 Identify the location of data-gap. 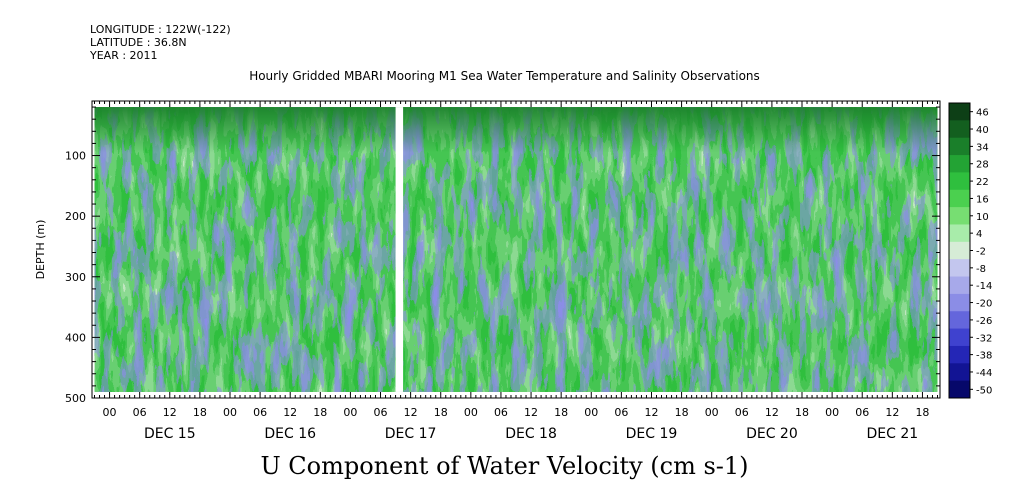
(399, 249).